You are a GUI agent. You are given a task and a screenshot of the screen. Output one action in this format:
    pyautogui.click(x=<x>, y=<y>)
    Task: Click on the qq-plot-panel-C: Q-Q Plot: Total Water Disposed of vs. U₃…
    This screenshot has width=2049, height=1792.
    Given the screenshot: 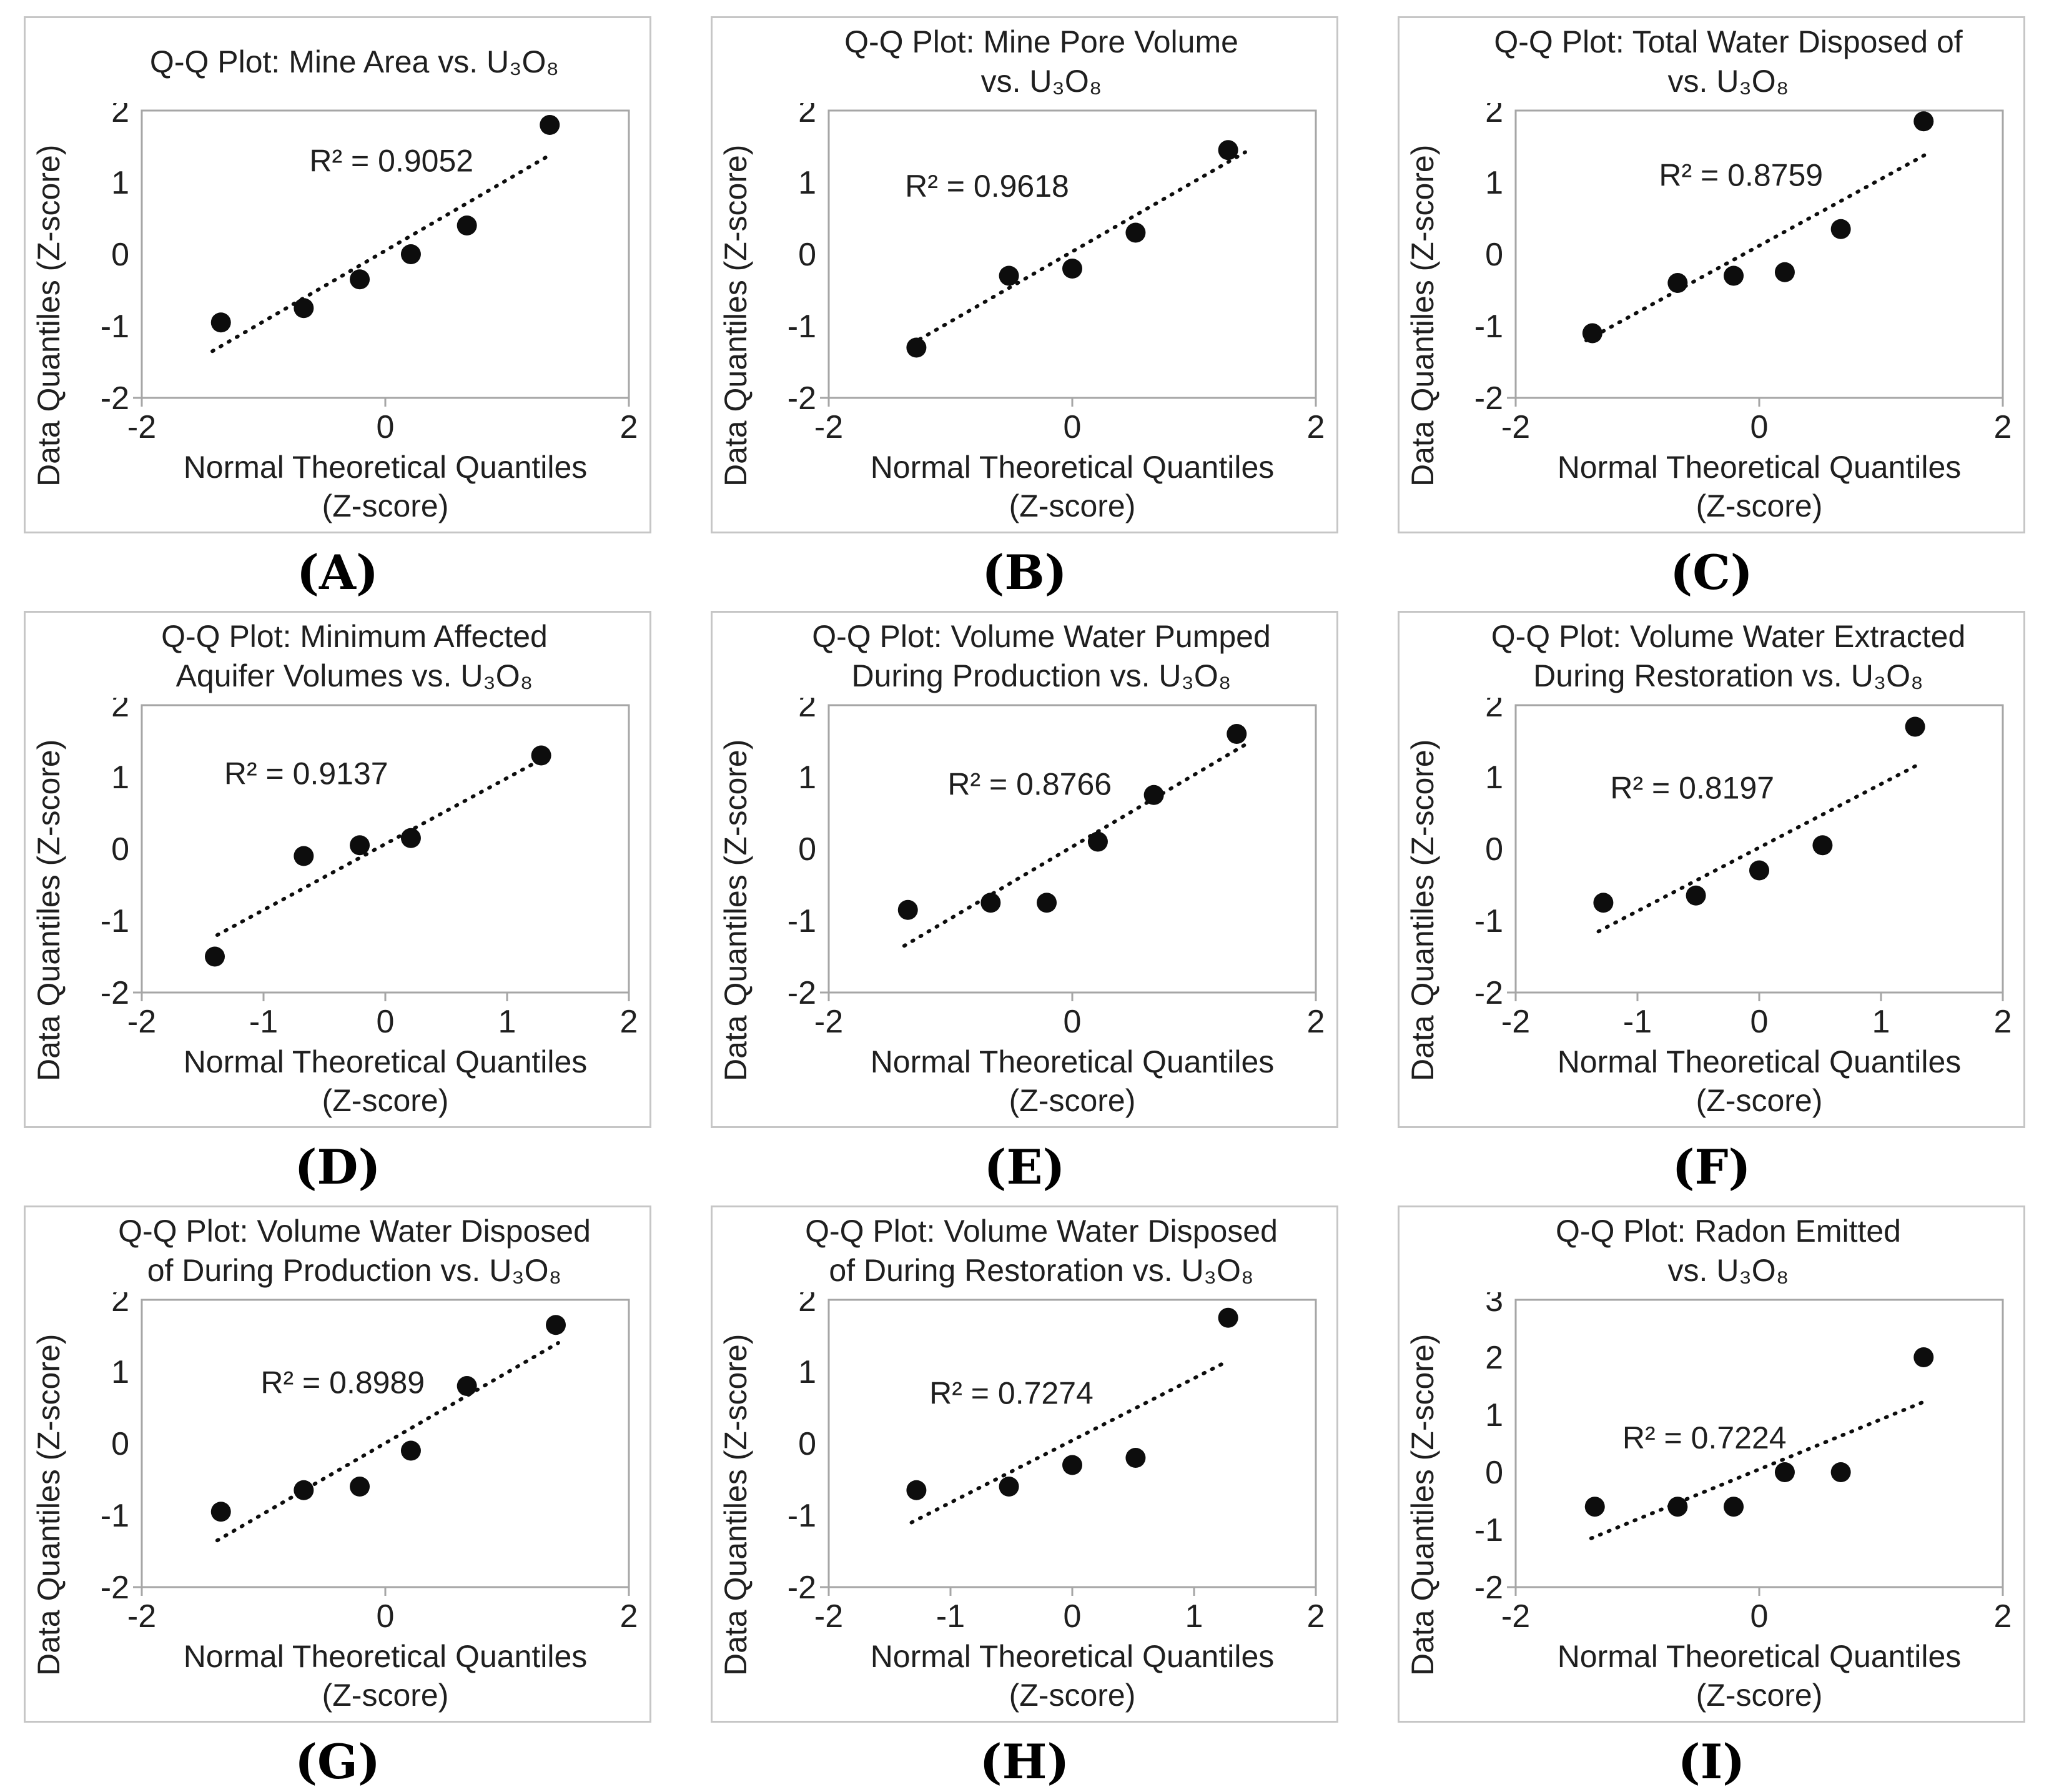 What is the action you would take?
    pyautogui.click(x=1712, y=309)
    